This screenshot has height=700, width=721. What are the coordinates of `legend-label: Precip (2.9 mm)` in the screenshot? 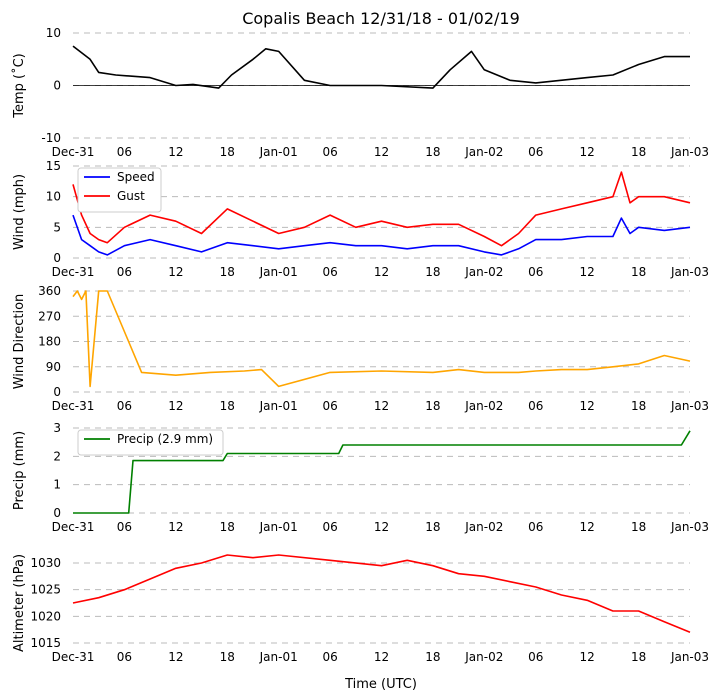 It's located at (165, 439).